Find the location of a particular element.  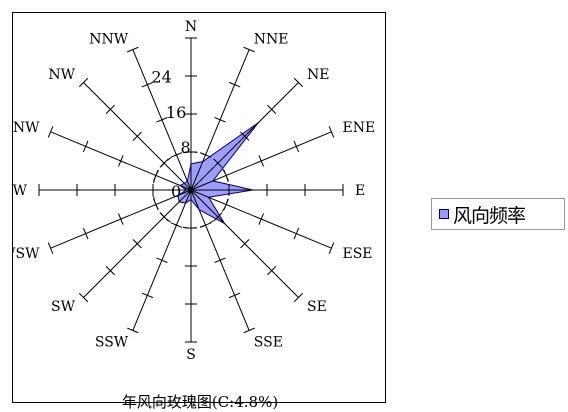

direction-label-n: N is located at coordinates (191, 27).